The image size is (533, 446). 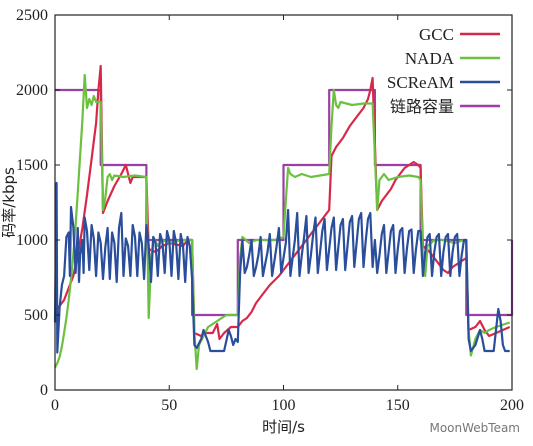 I want to click on x-tick-label: 0, so click(x=55, y=405).